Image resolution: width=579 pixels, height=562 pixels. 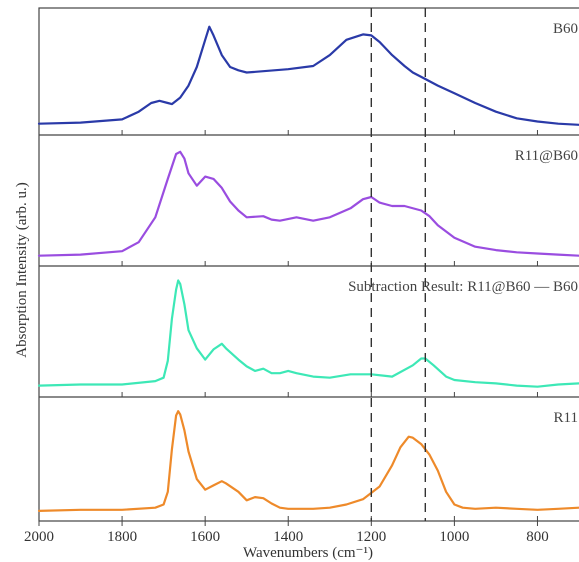 What do you see at coordinates (463, 287) in the screenshot?
I see `panel-label-3: Subtraction Result: R11@B60 — B60` at bounding box center [463, 287].